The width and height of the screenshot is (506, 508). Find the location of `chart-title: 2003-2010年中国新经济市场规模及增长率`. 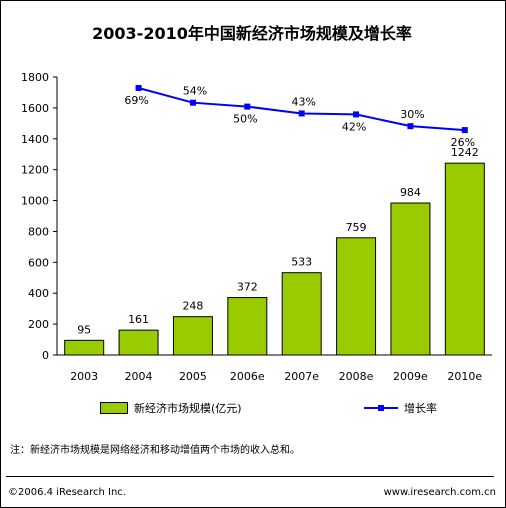

chart-title: 2003-2010年中国新经济市场规模及增长率 is located at coordinates (252, 33).